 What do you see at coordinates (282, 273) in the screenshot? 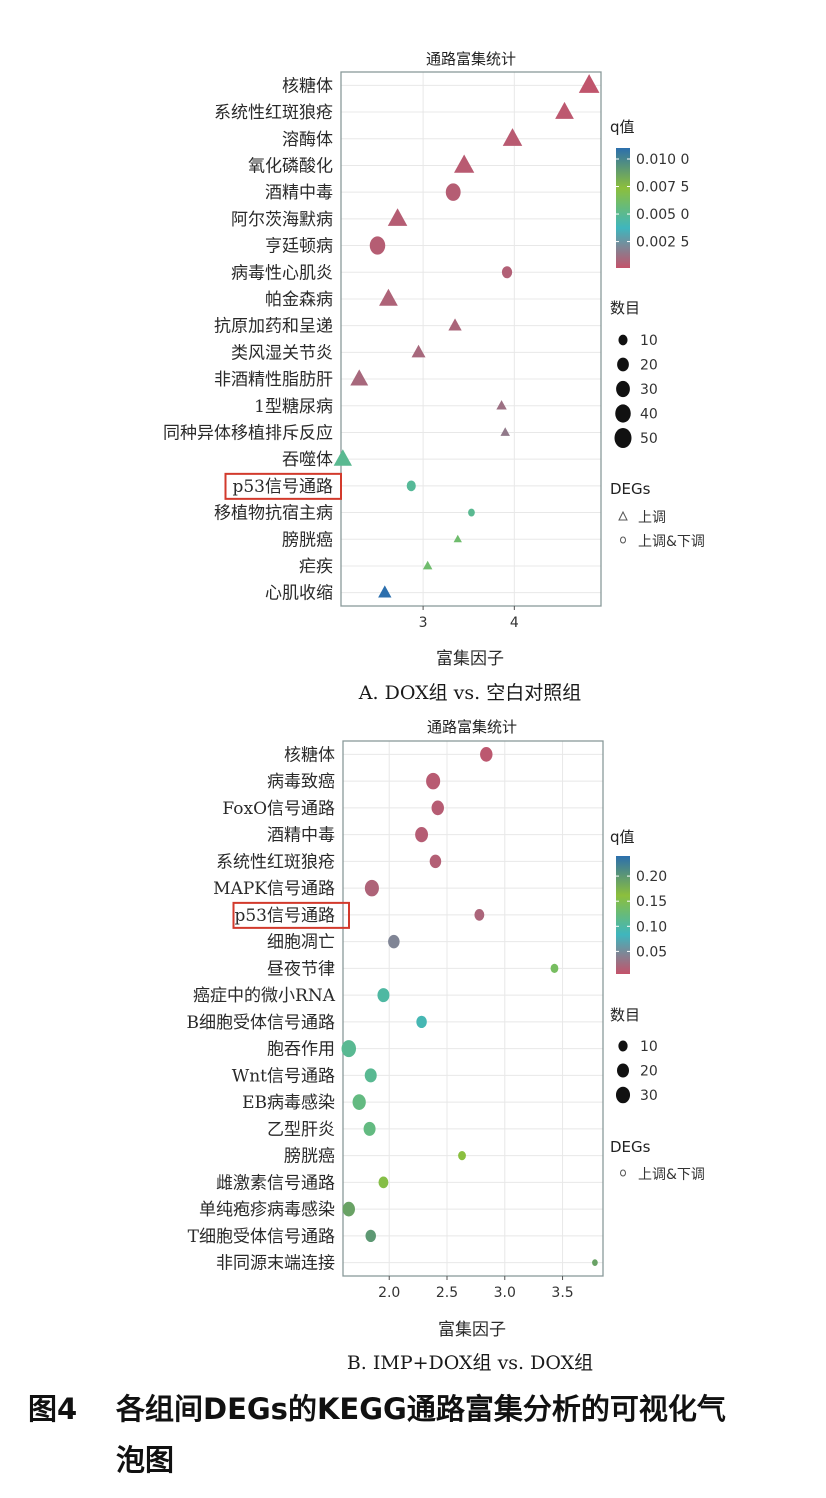
I see `y-tick-label: 病毒性心肌炎` at bounding box center [282, 273].